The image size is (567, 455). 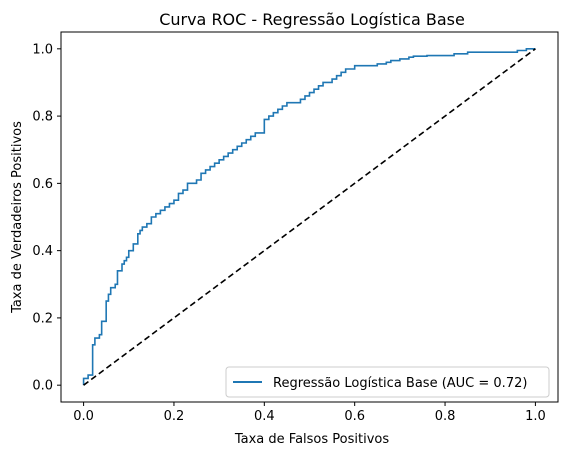 I want to click on legend: Regressão Logística Base (AUC = 0.72), so click(x=387, y=382).